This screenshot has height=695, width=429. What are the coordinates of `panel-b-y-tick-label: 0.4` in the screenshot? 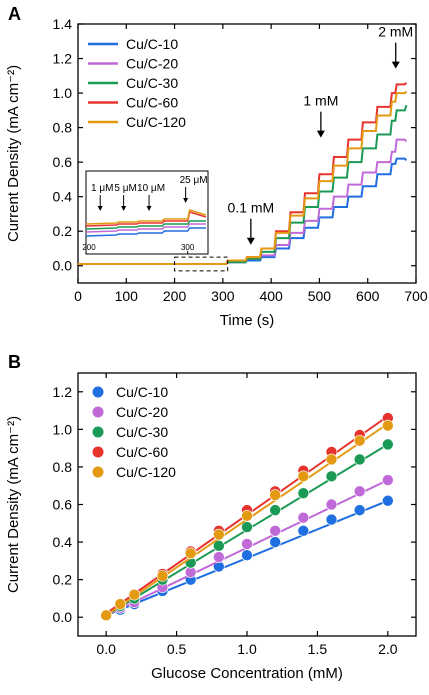 It's located at (63, 542).